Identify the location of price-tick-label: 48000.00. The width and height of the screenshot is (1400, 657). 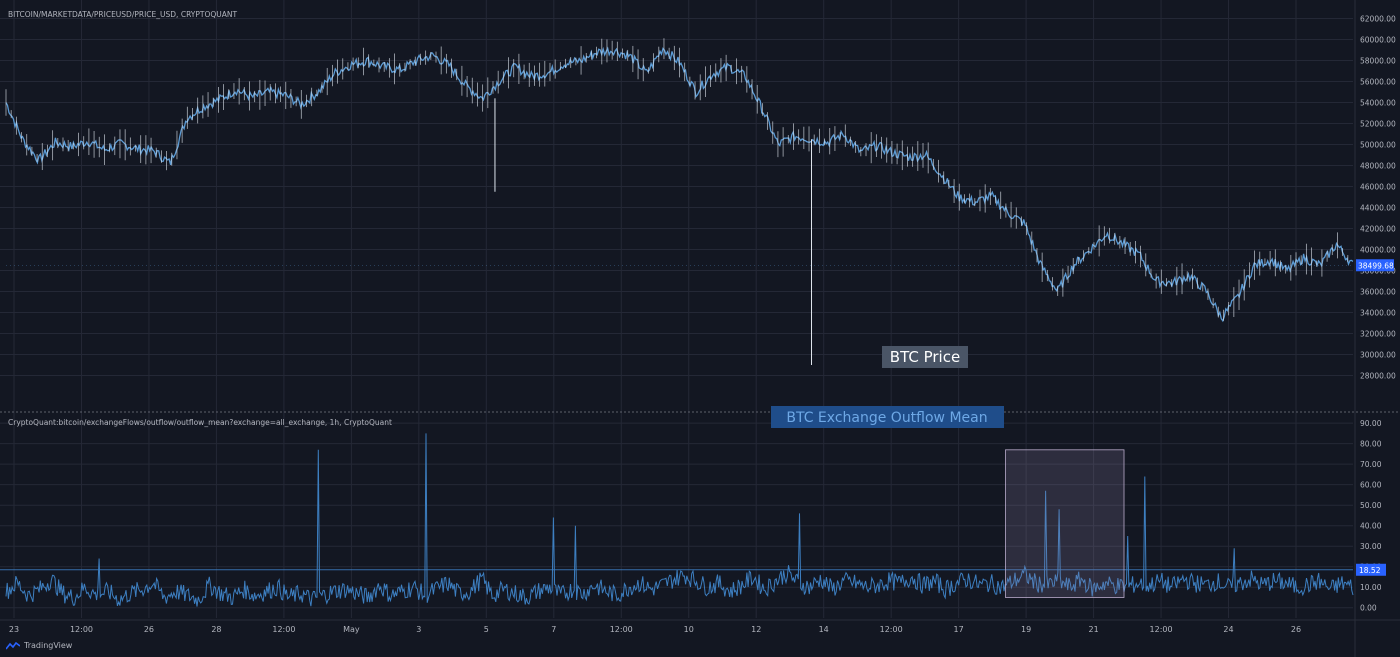
(1378, 166).